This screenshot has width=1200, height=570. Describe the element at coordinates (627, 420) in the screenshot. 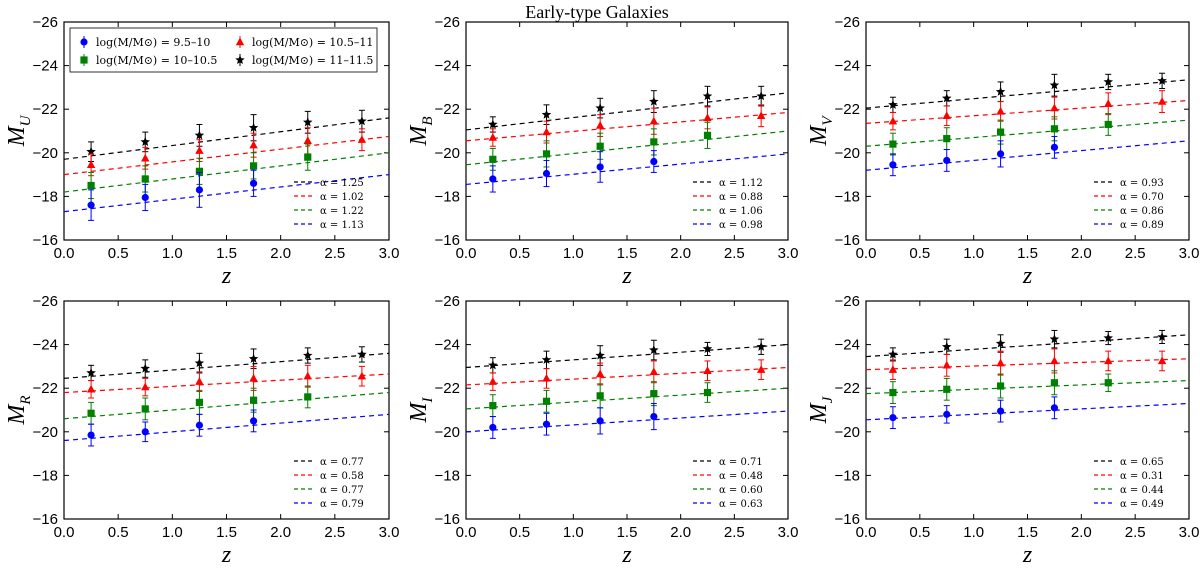

I see `series-9.5-10` at that location.